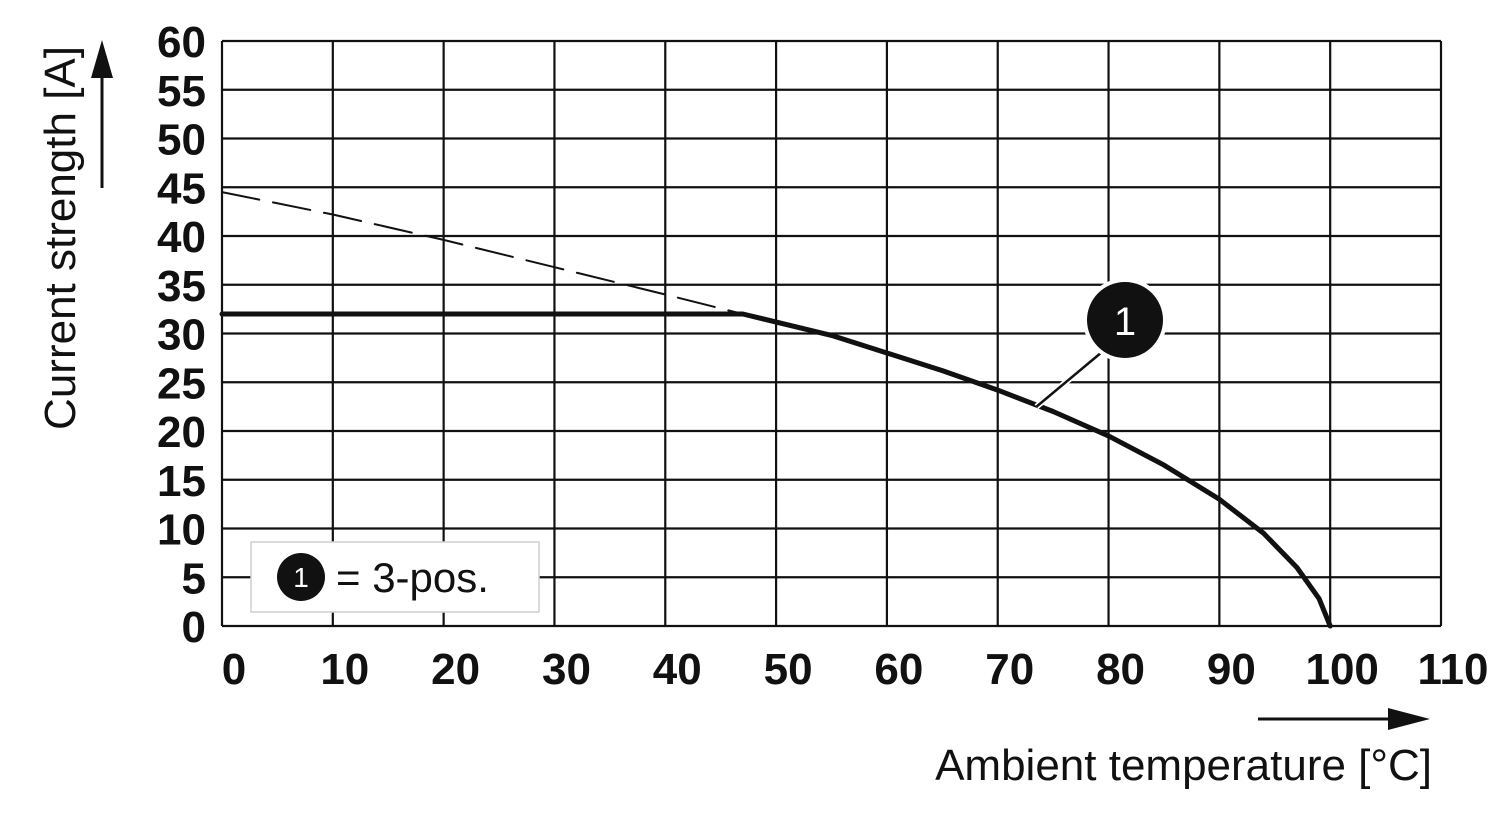 The width and height of the screenshot is (1500, 820). Describe the element at coordinates (181, 140) in the screenshot. I see `y-tick-label-10: 50` at that location.